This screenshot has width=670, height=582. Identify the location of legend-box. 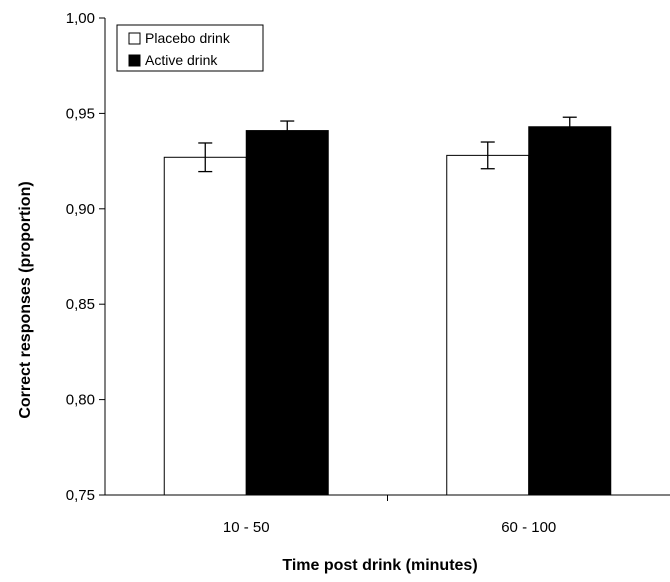
(190, 48).